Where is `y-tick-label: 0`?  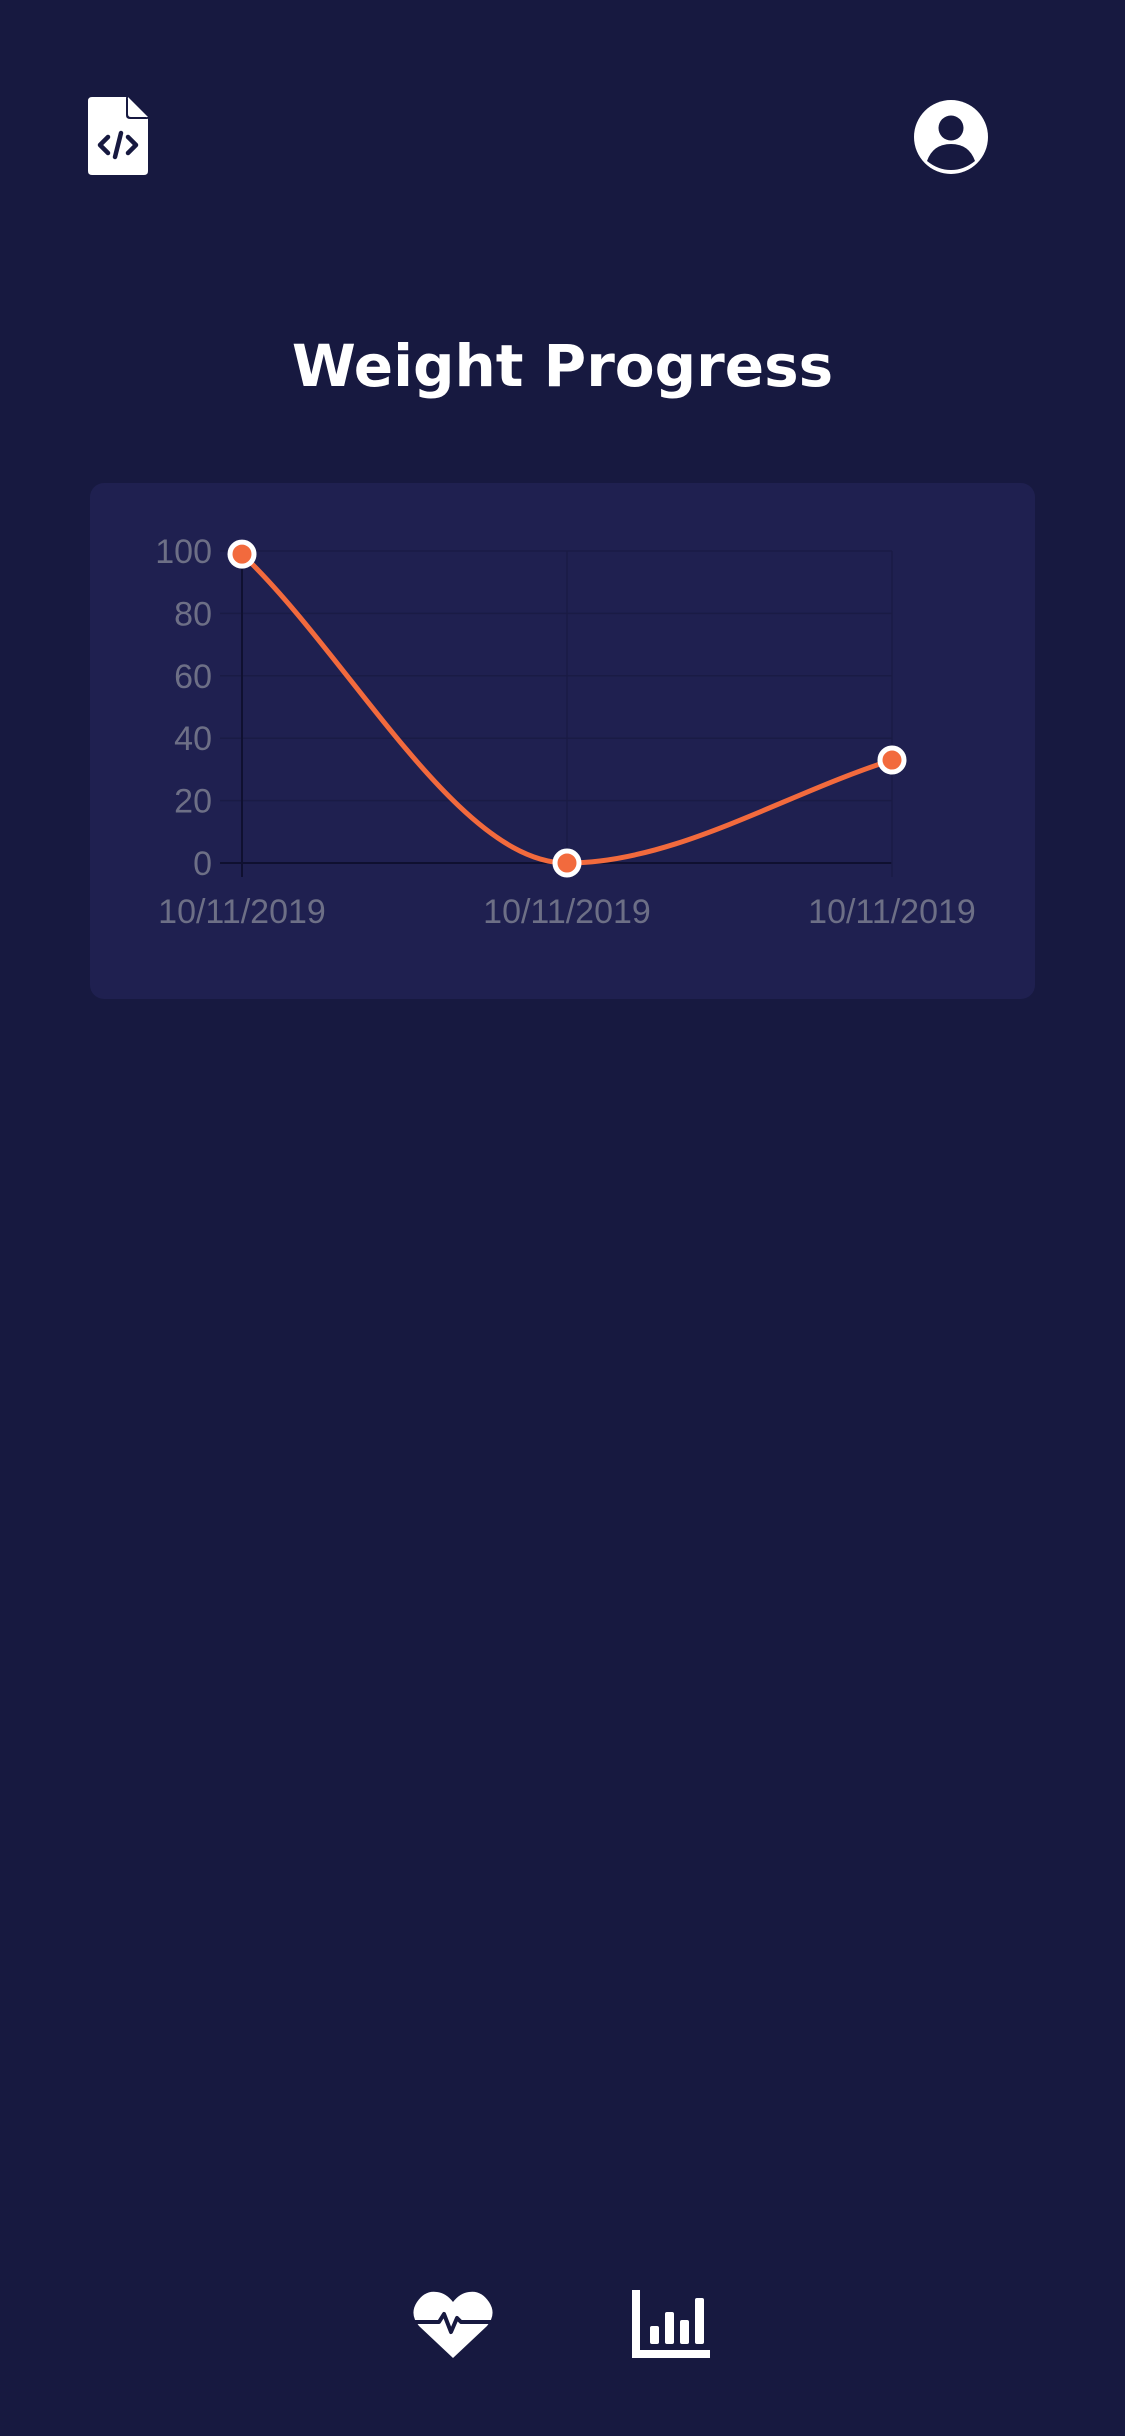 y-tick-label: 0 is located at coordinates (202, 864).